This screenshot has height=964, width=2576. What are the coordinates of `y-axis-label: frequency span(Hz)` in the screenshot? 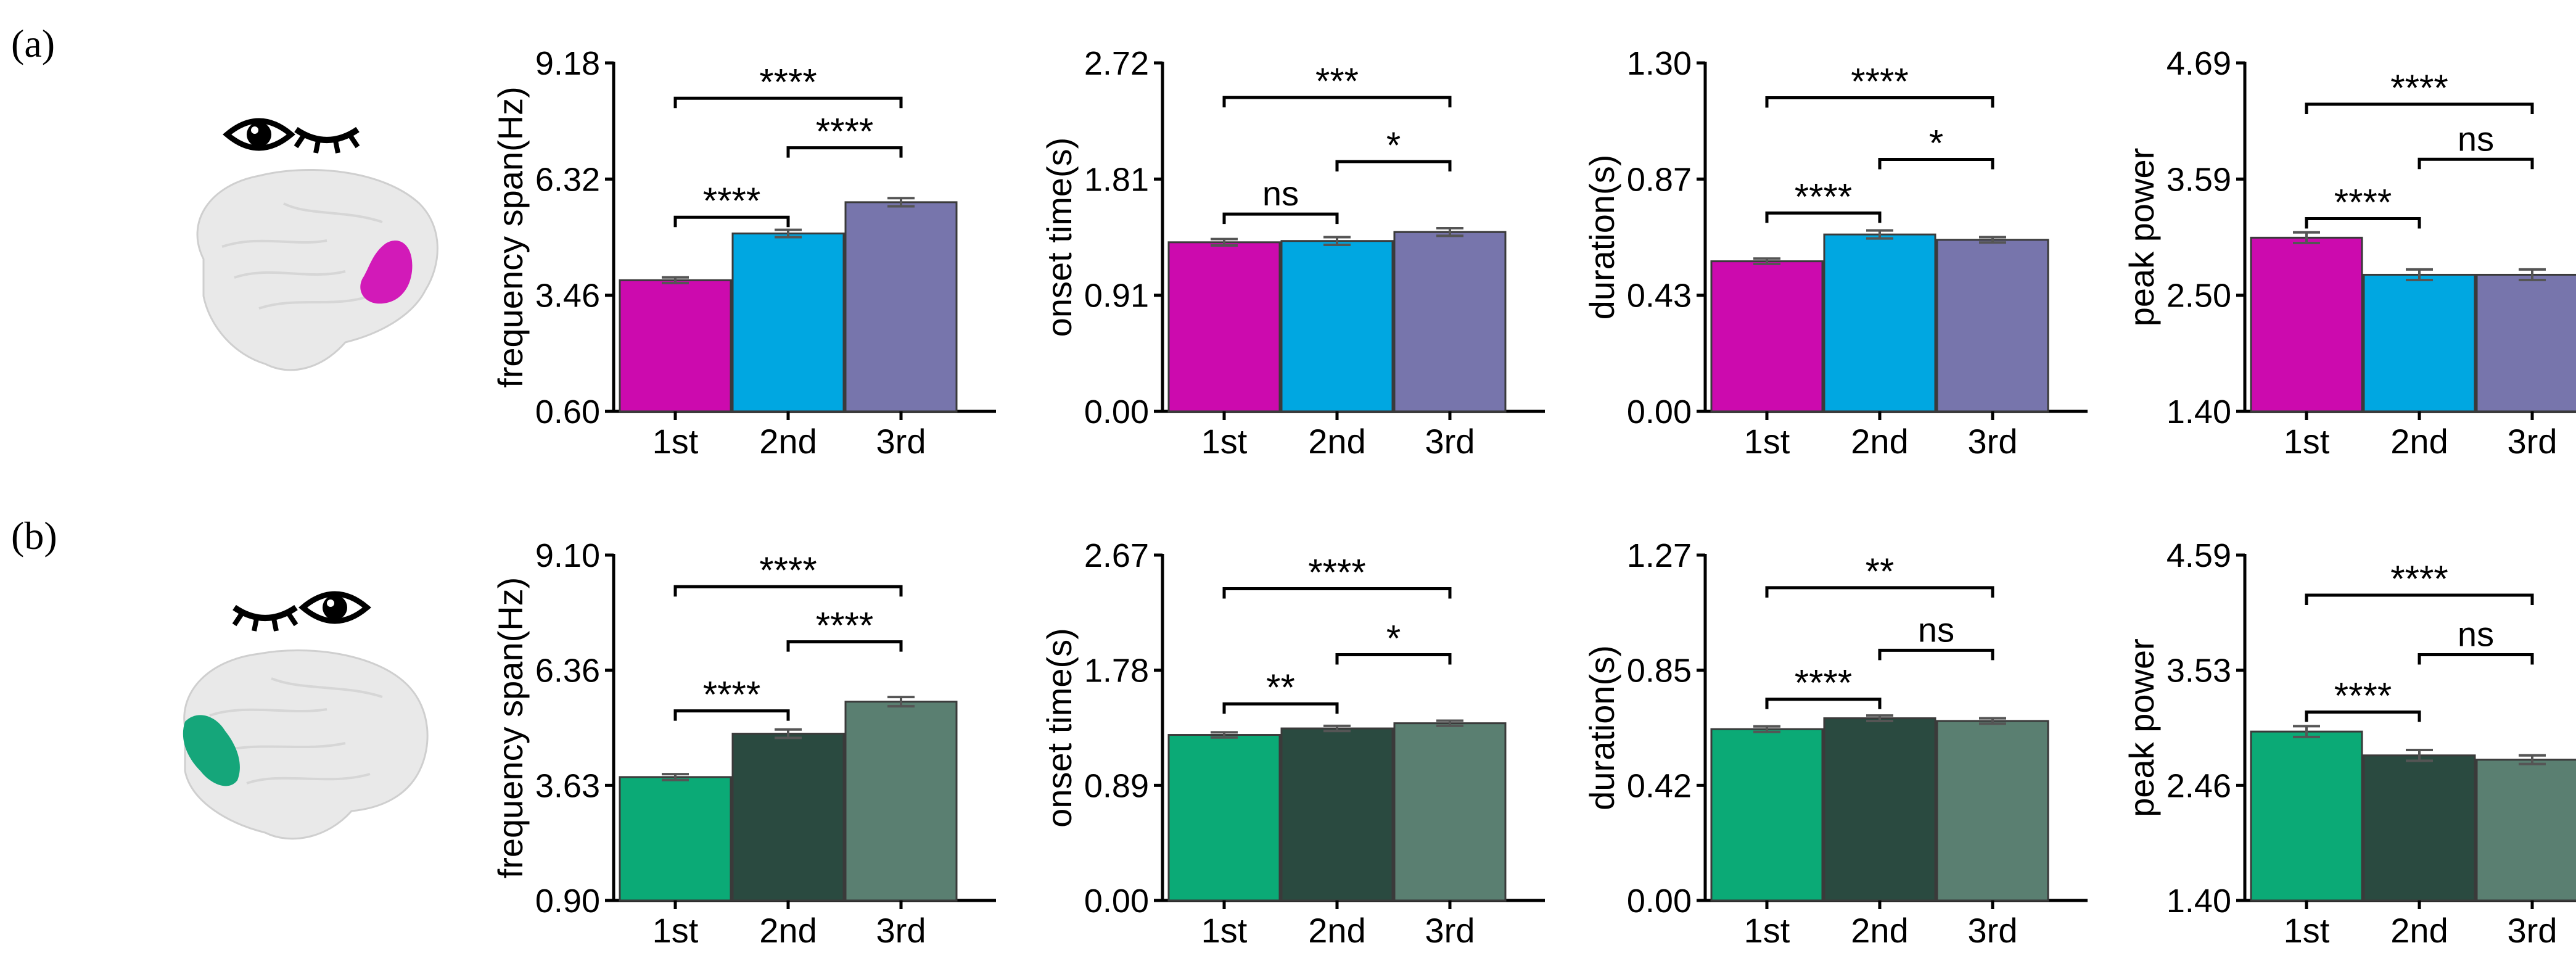 It's located at (510, 728).